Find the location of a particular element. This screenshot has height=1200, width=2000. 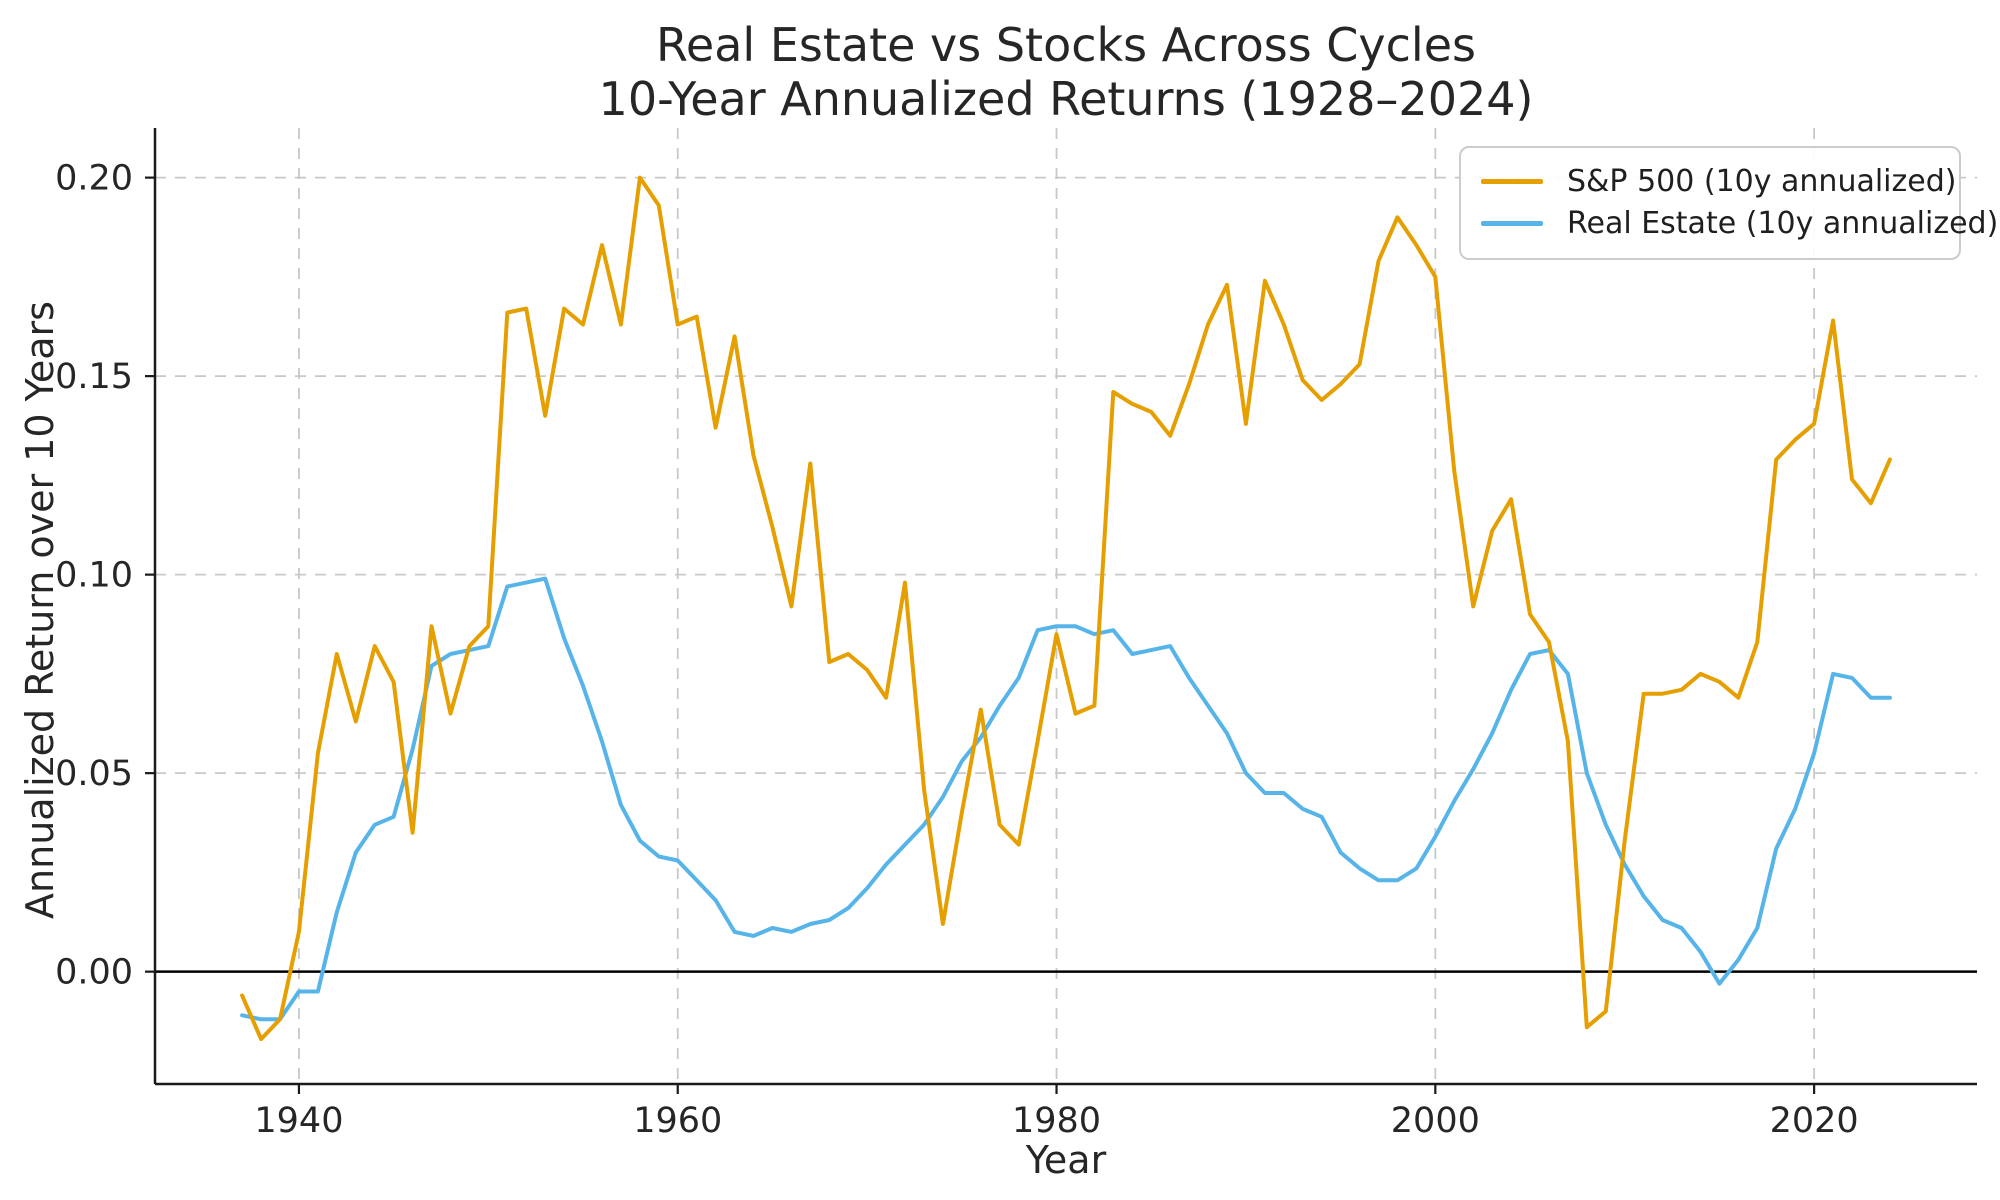

y-tick-label: 0.20 is located at coordinates (94, 179).